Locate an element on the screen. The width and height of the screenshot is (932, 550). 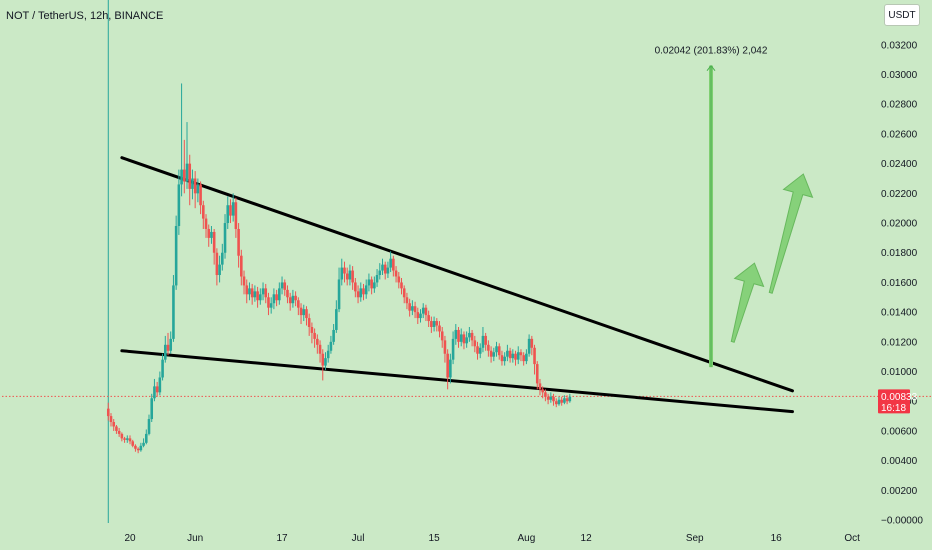
y-tick-label: 0.02600 is located at coordinates (899, 134).